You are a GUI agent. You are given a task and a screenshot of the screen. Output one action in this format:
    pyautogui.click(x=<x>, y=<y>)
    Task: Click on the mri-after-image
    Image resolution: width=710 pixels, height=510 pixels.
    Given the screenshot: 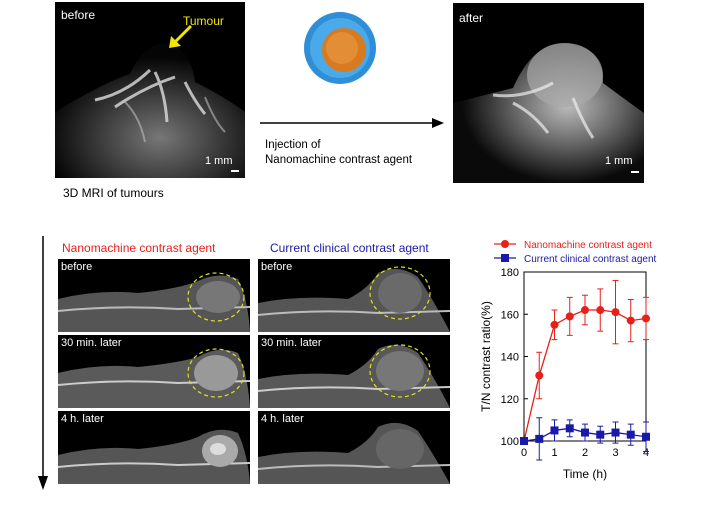 What is the action you would take?
    pyautogui.click(x=548, y=93)
    